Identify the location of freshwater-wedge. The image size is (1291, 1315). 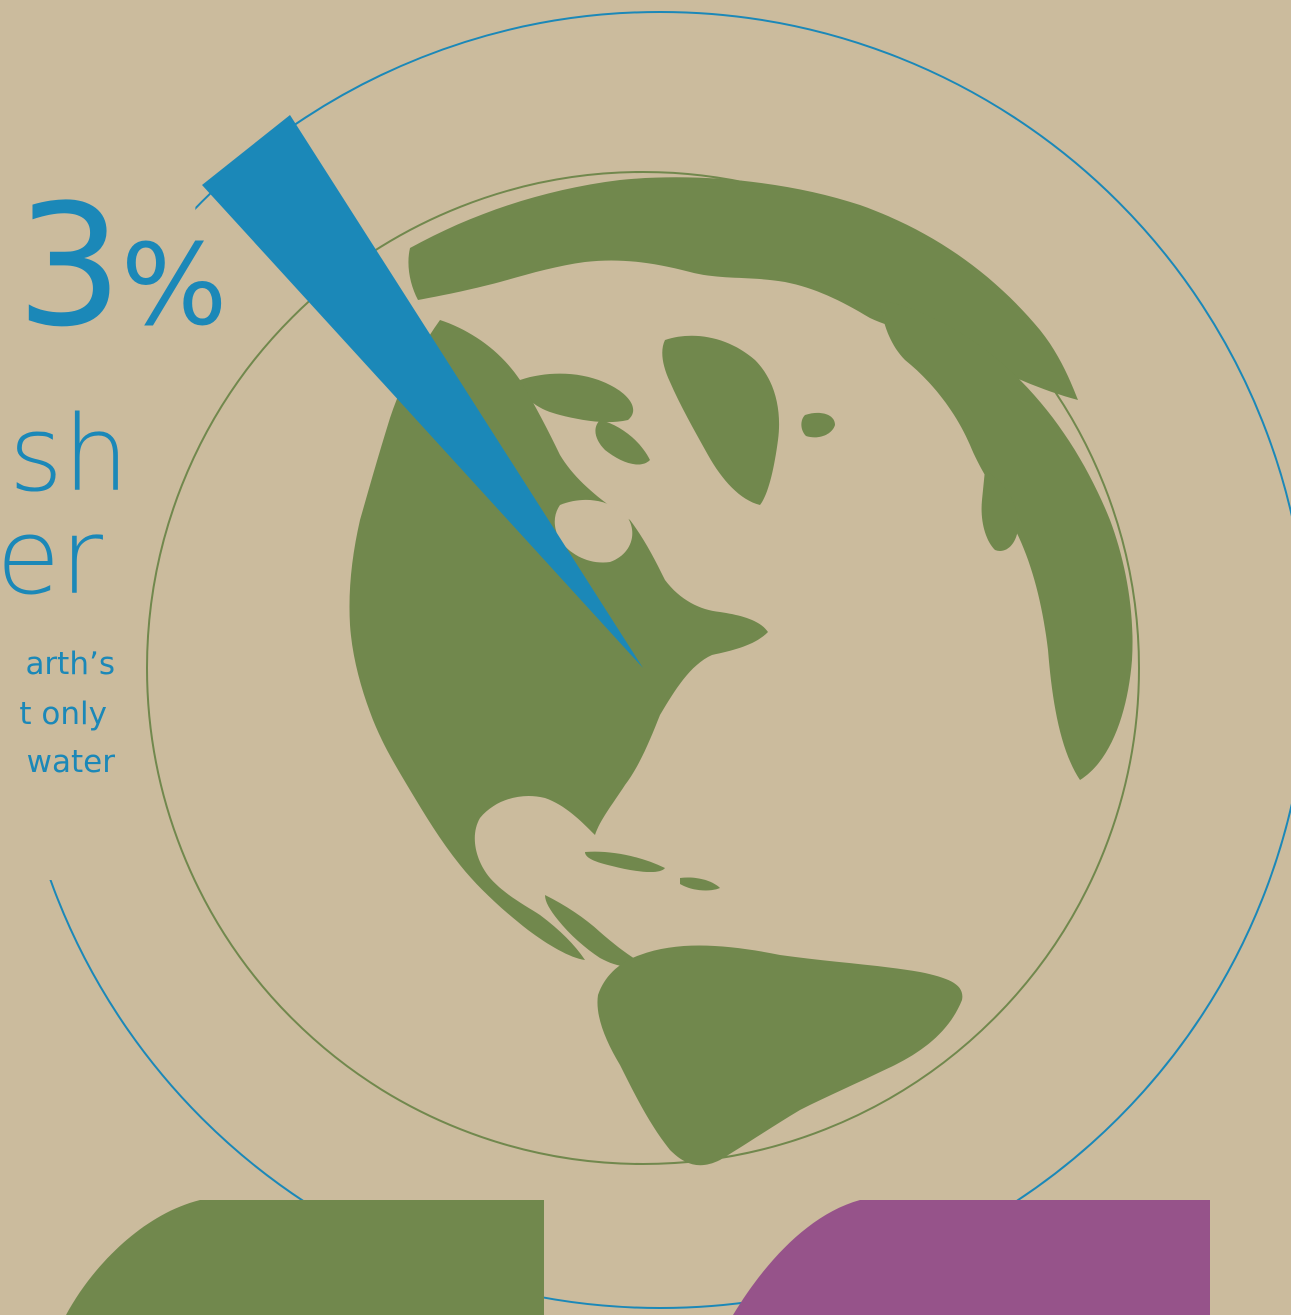
(422, 391).